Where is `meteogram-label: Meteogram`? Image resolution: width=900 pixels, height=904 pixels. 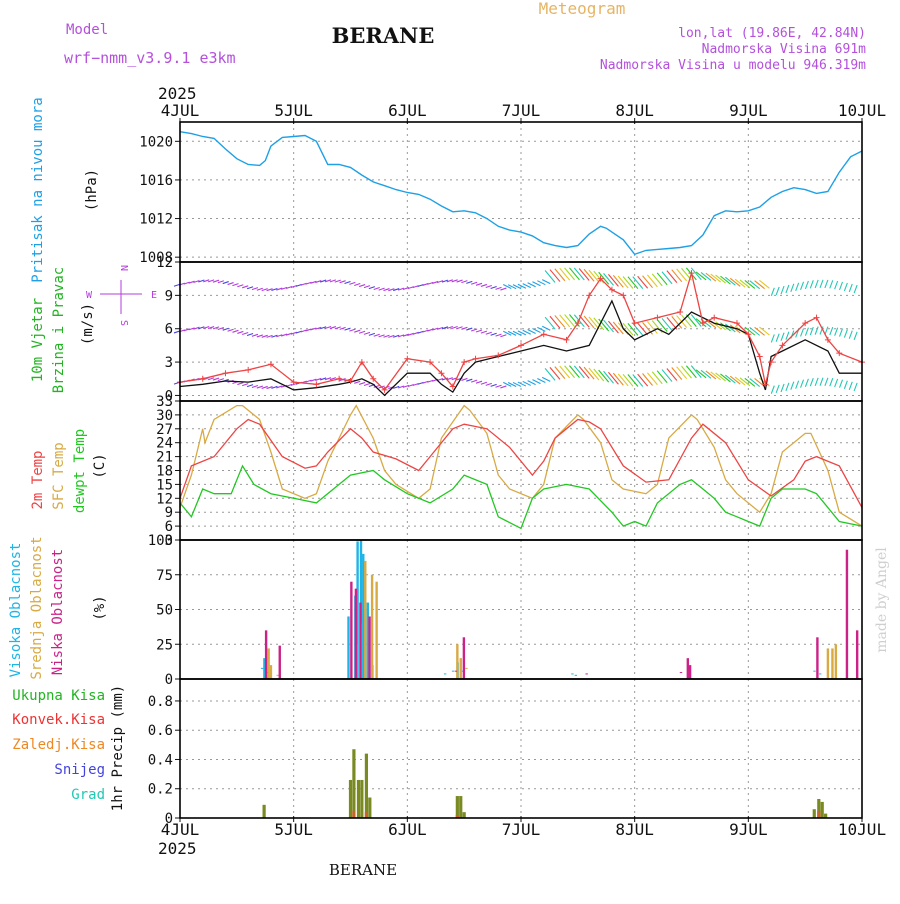
meteogram-label: Meteogram is located at coordinates (582, 9).